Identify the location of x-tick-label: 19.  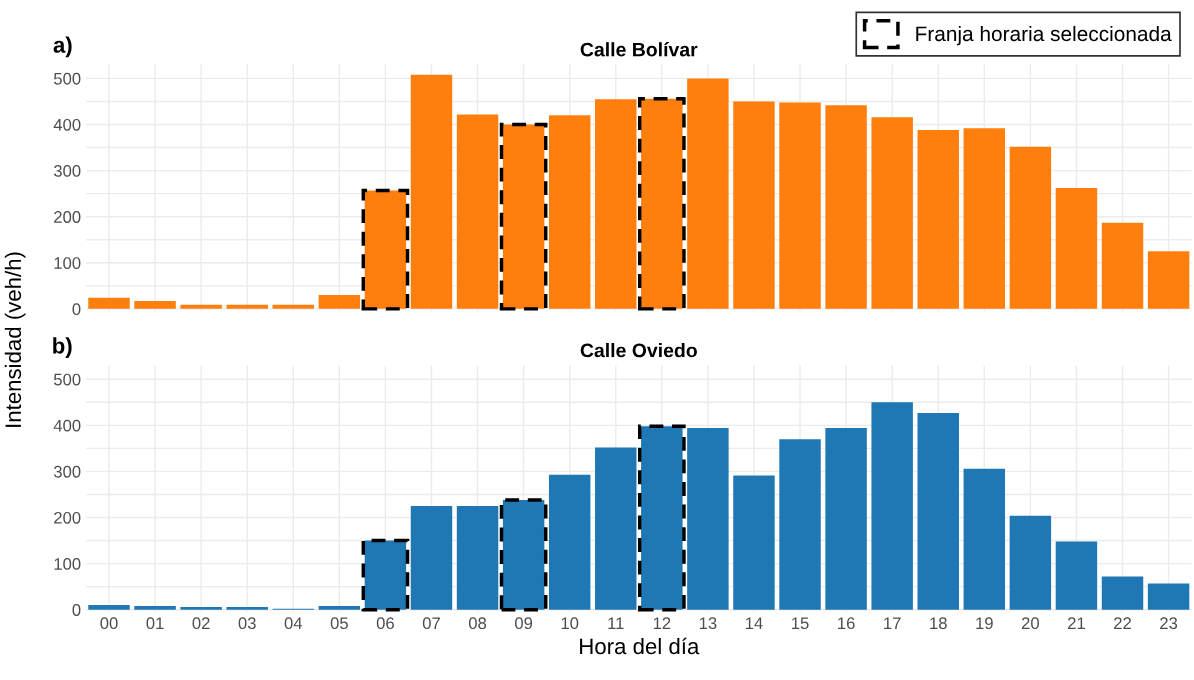
(984, 623).